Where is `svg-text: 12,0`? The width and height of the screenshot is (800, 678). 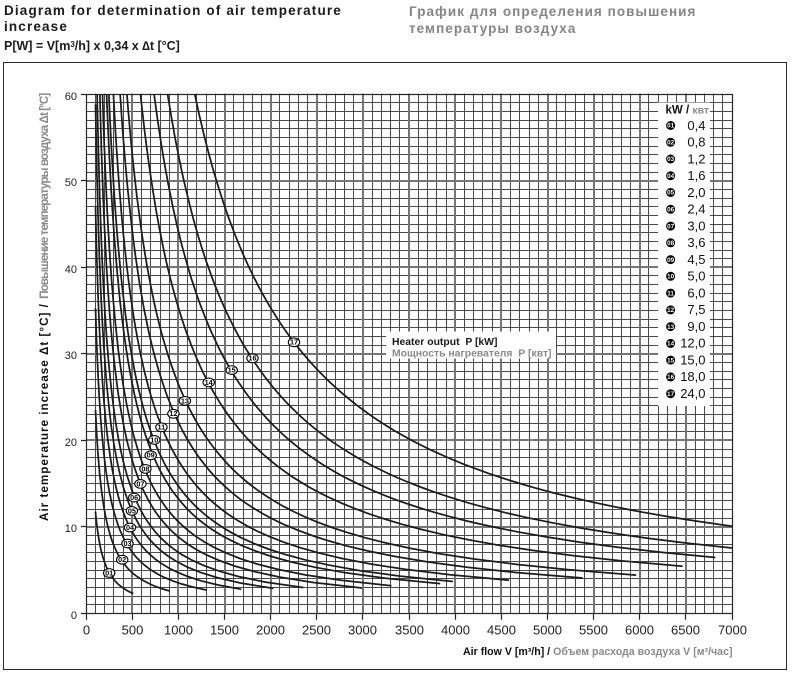
svg-text: 12,0 is located at coordinates (692, 343).